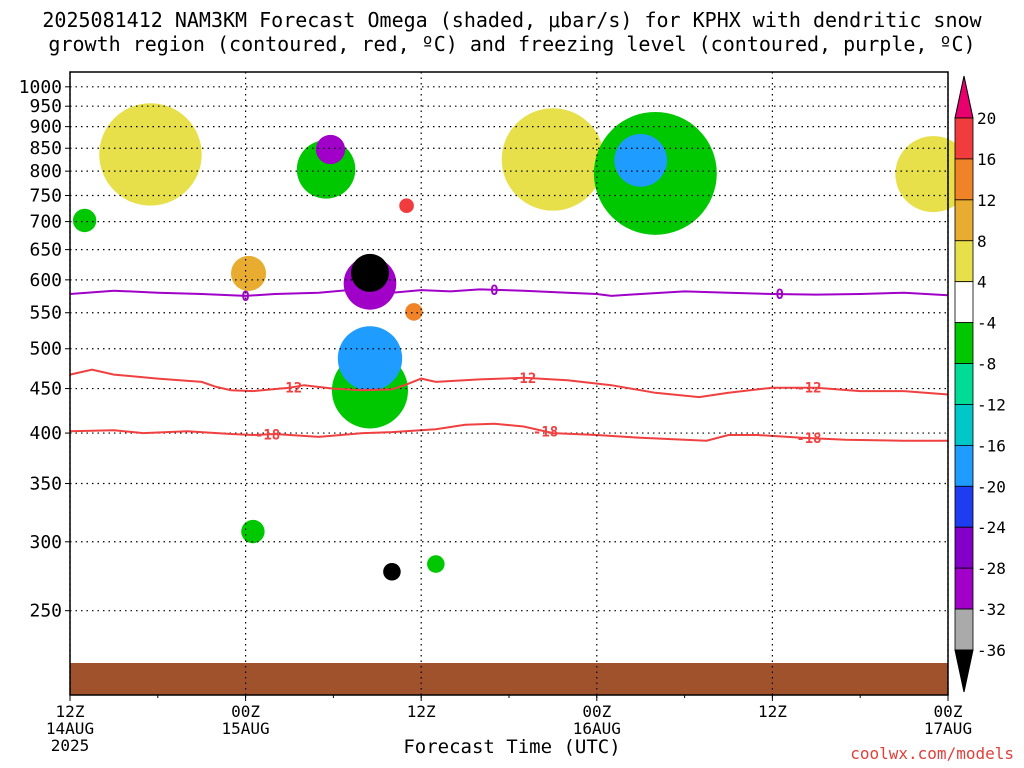  I want to click on x-tick-label: 17AUG, so click(948, 728).